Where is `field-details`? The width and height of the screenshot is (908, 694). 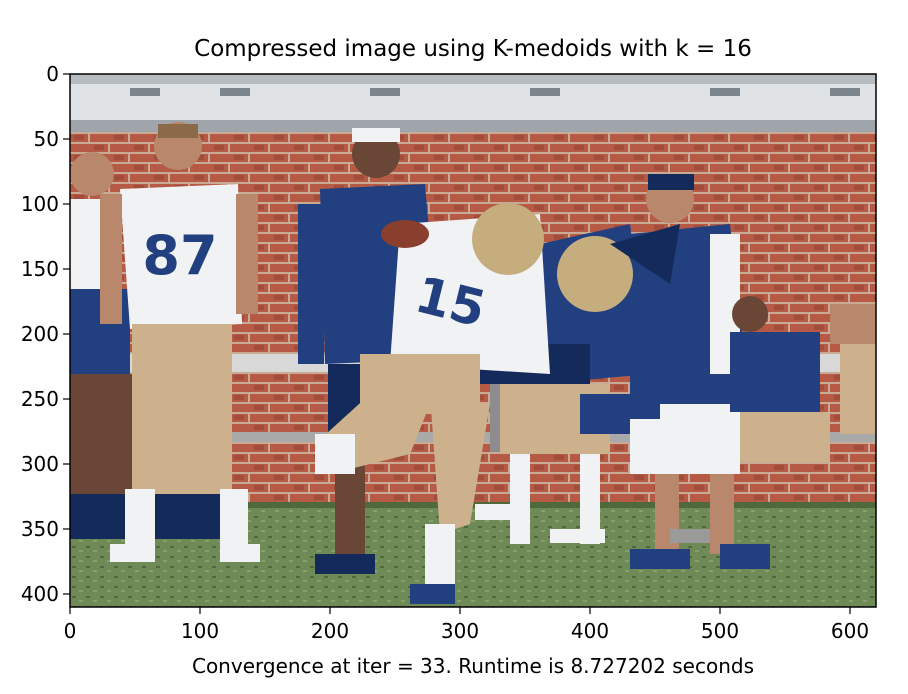 field-details is located at coordinates (592, 523).